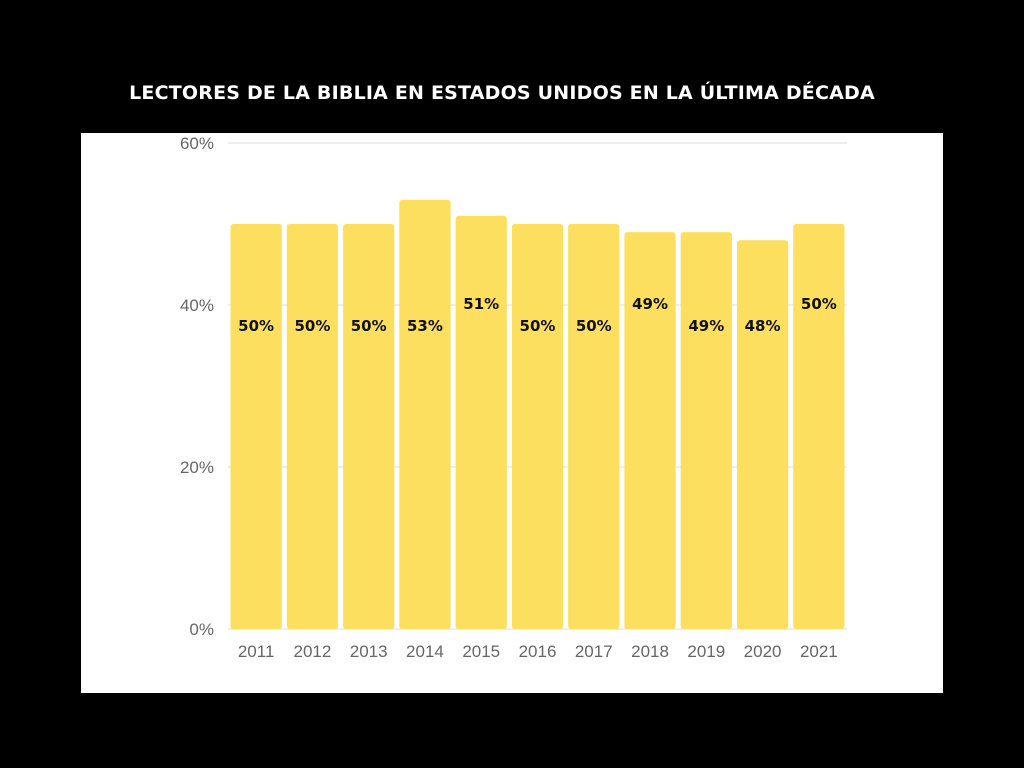 The image size is (1024, 768). What do you see at coordinates (425, 651) in the screenshot?
I see `x-tick-label: 2014` at bounding box center [425, 651].